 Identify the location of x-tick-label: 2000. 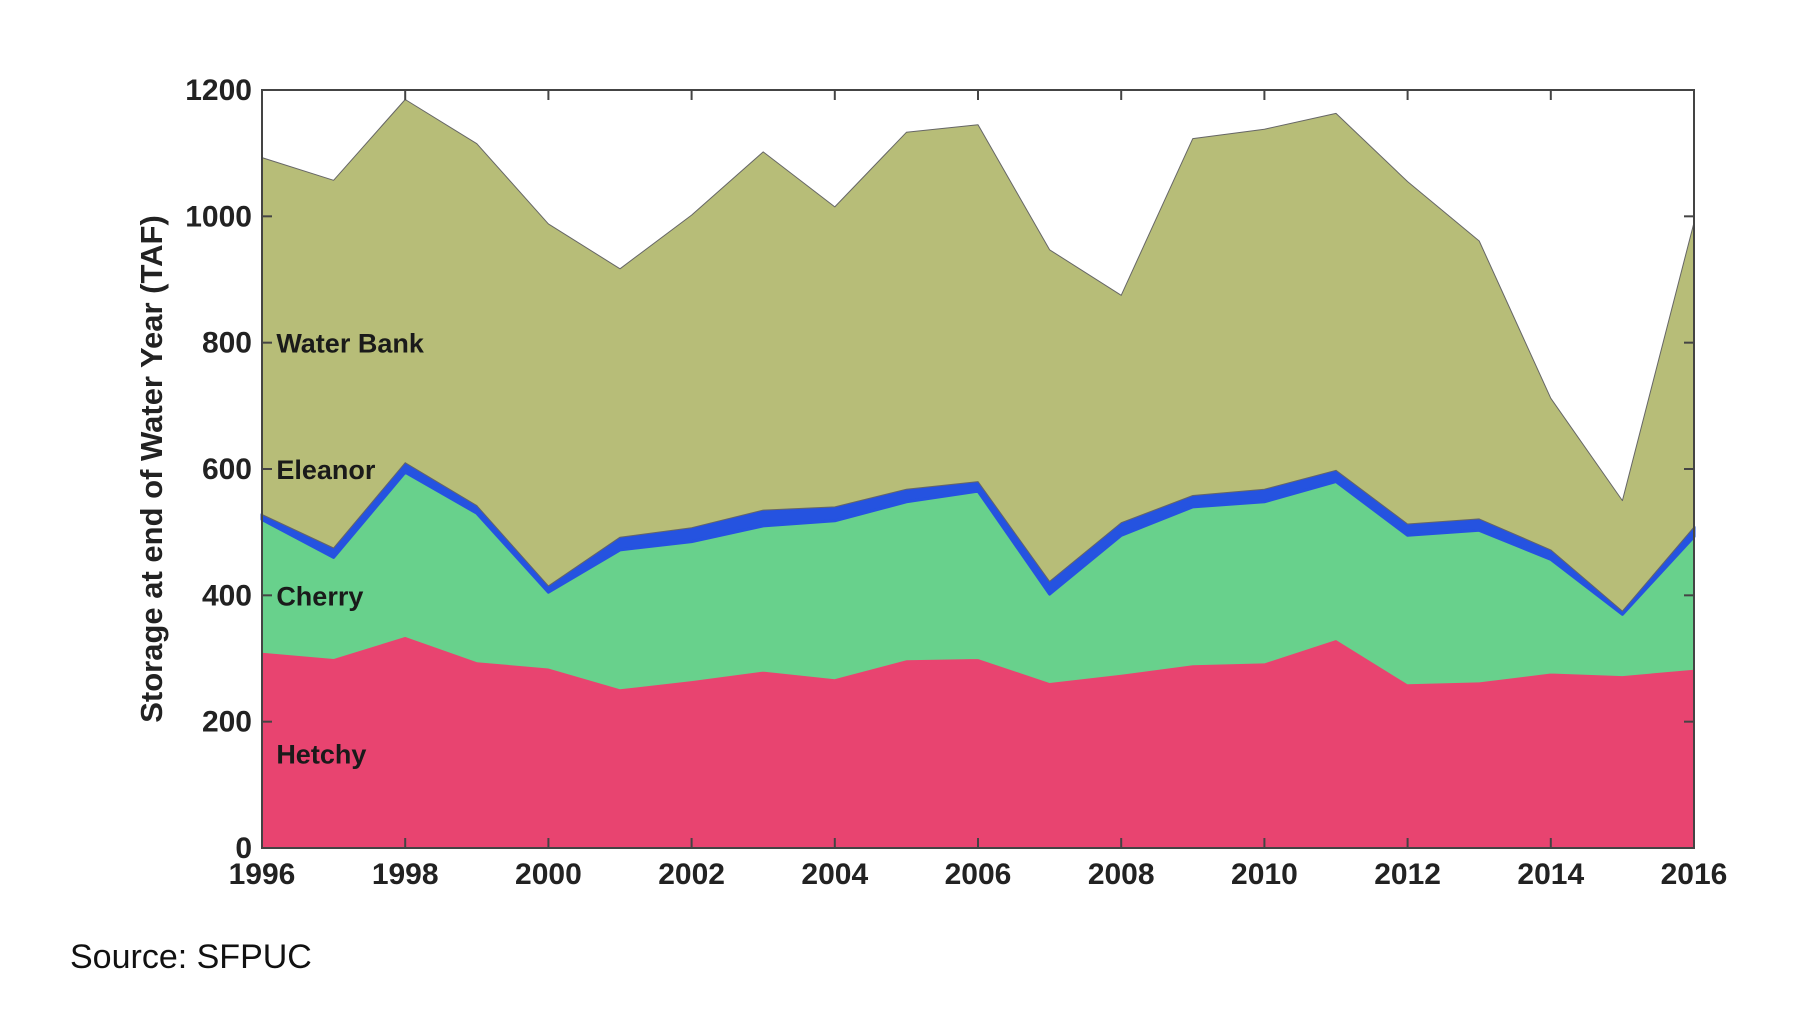
(548, 874).